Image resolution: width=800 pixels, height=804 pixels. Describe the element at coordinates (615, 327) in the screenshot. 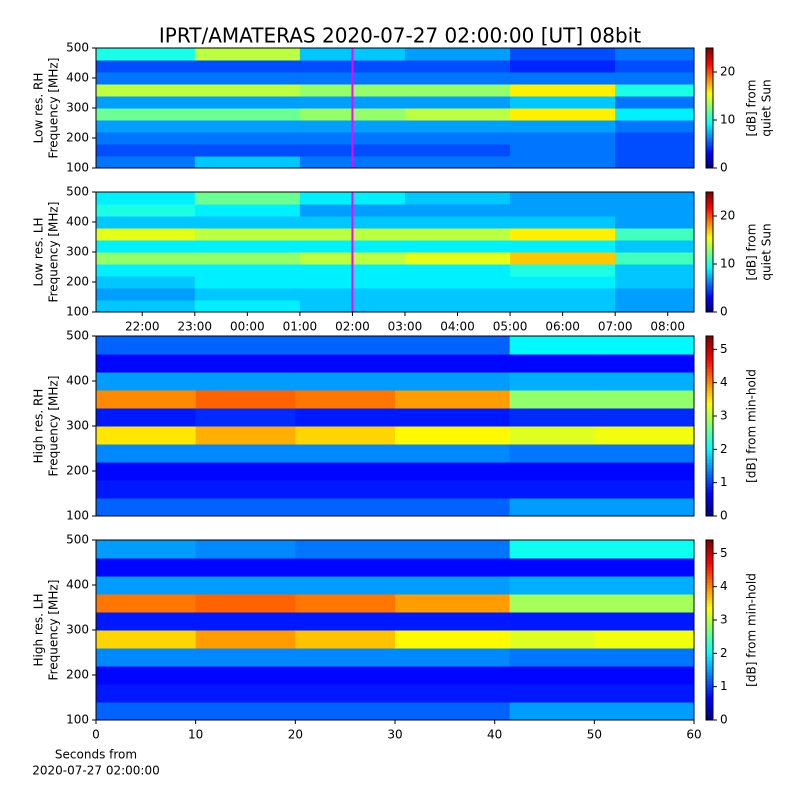

I see `x-tick-label: 07:00` at that location.